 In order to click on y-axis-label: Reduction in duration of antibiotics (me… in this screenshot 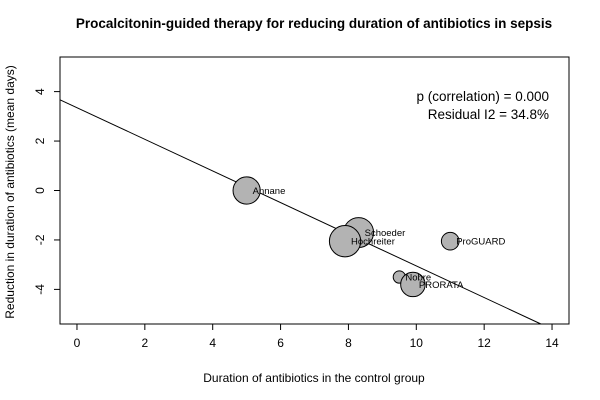, I will do `click(10, 191)`.